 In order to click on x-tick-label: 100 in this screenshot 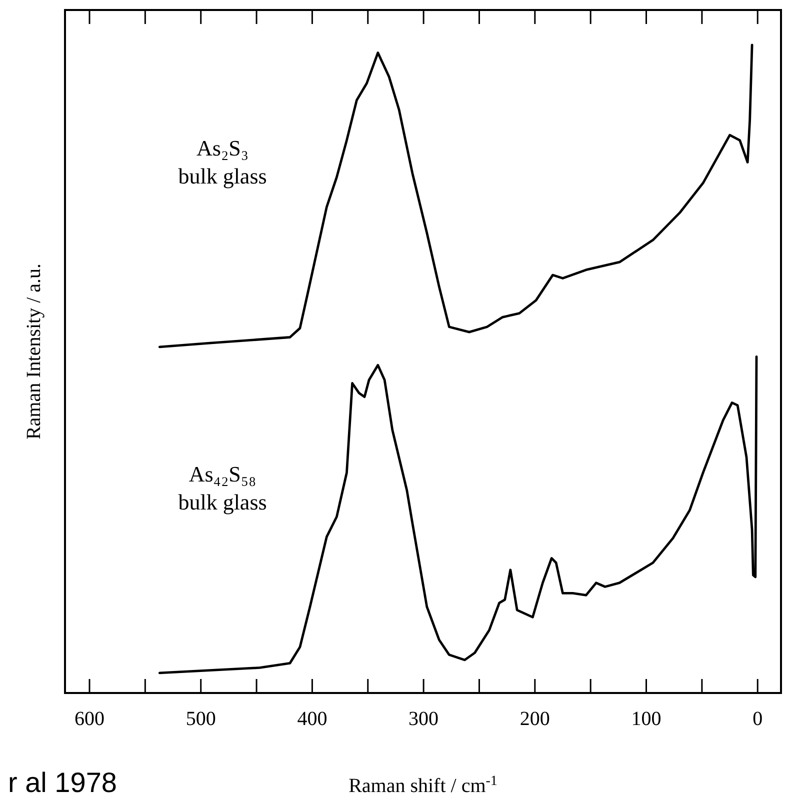, I will do `click(646, 719)`.